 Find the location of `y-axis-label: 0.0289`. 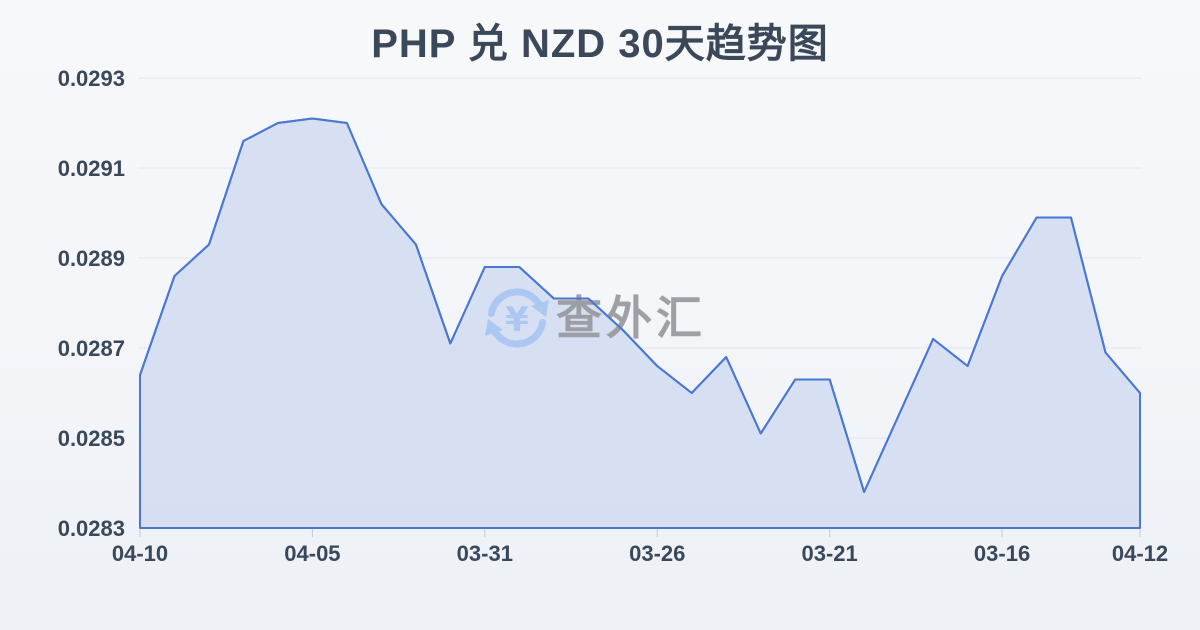

y-axis-label: 0.0289 is located at coordinates (91, 258).